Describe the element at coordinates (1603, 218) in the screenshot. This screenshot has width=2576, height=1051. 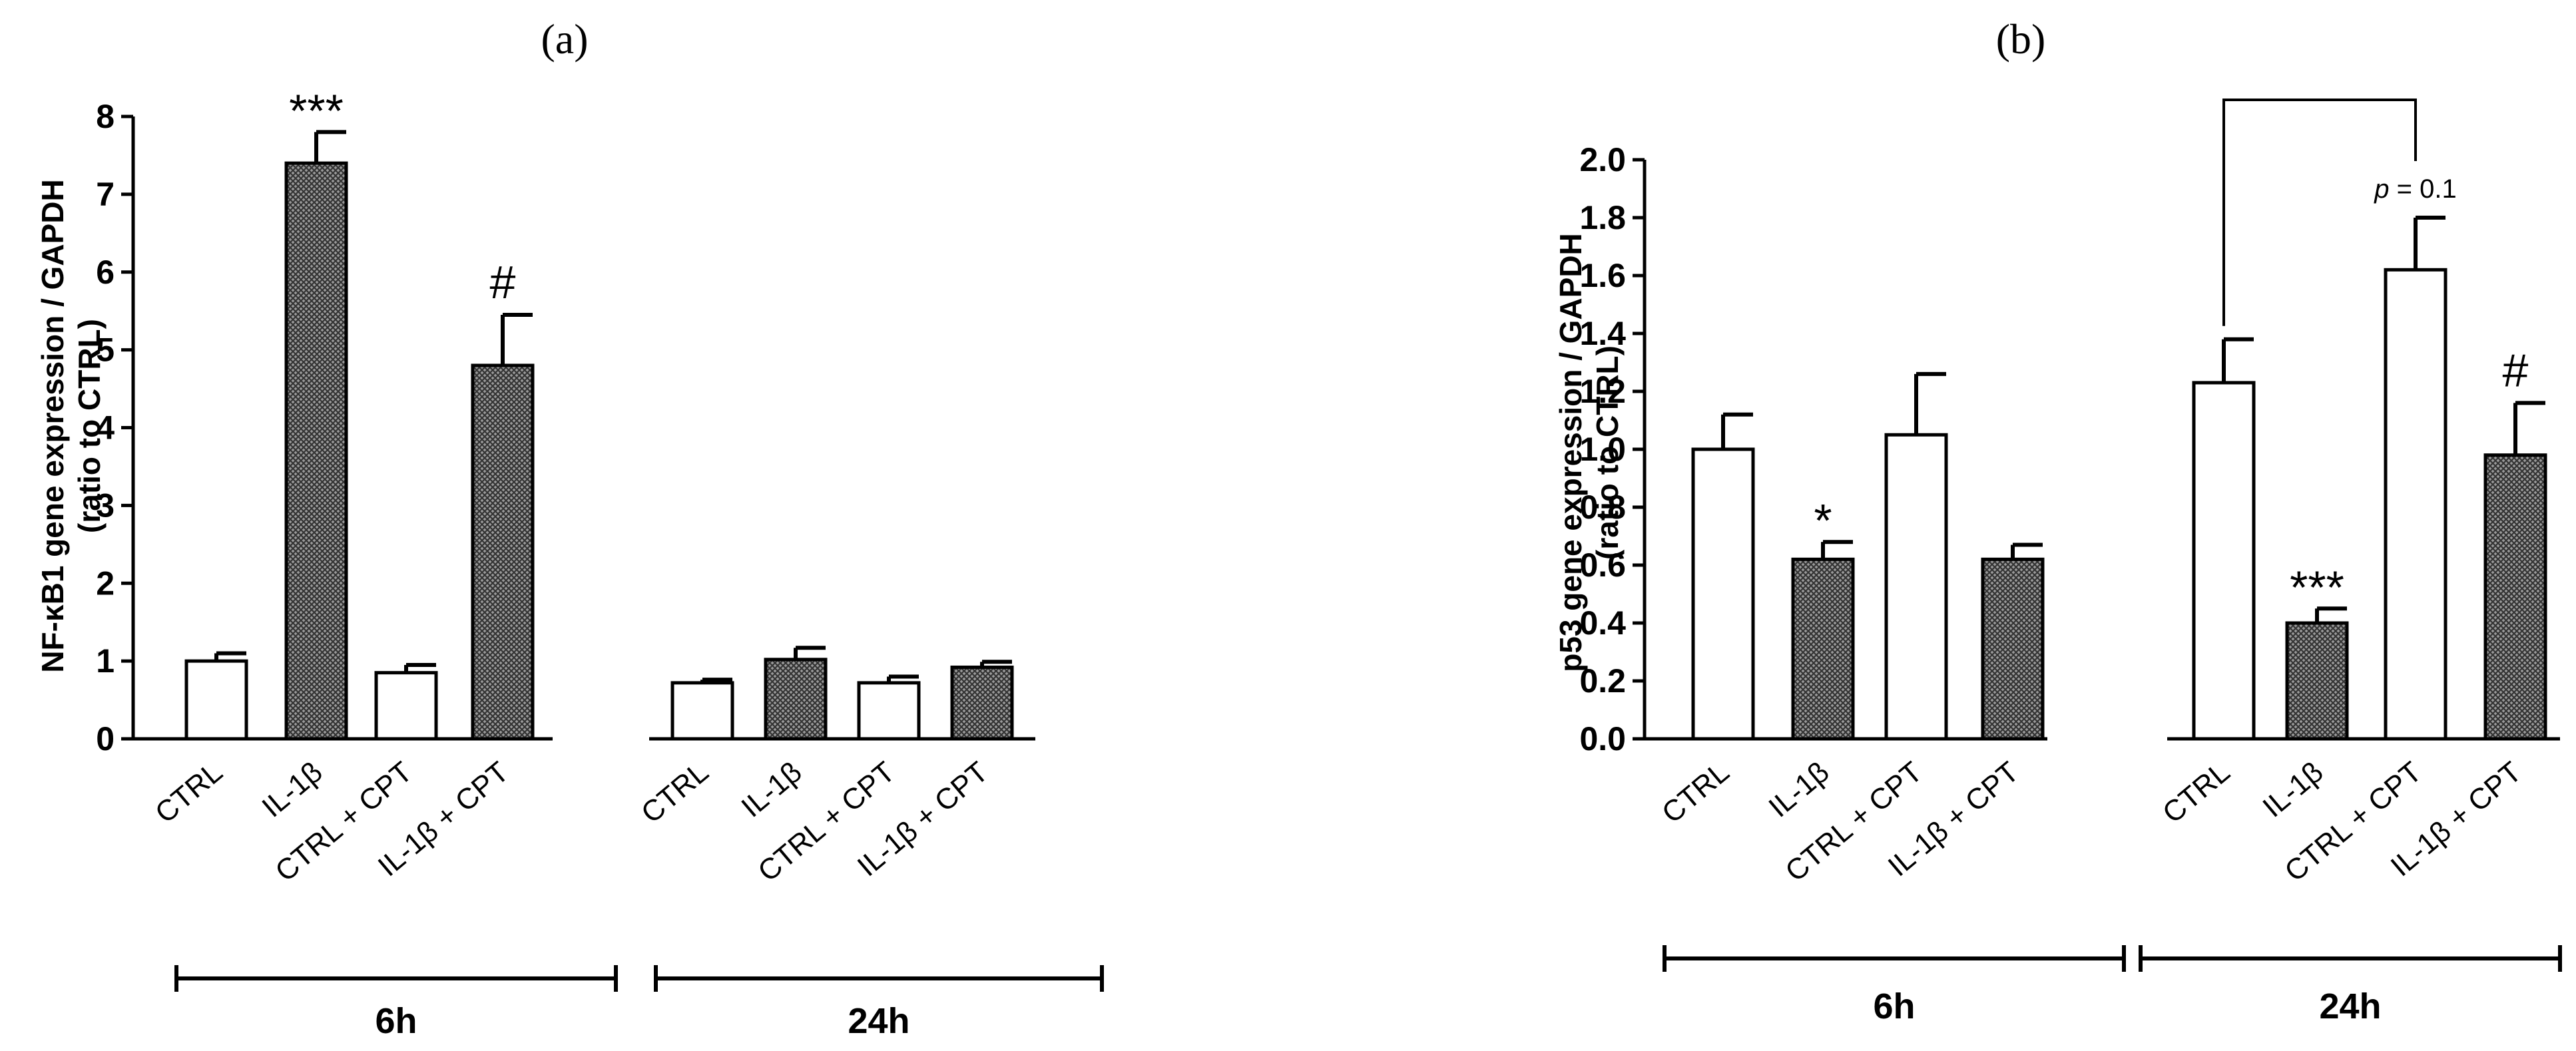
I see `y-tick-label: 1.8` at that location.